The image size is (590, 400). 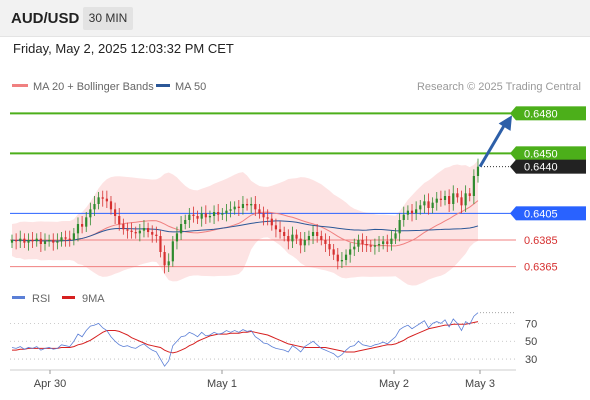 What do you see at coordinates (493, 144) in the screenshot?
I see `projection-arrow-shaft` at bounding box center [493, 144].